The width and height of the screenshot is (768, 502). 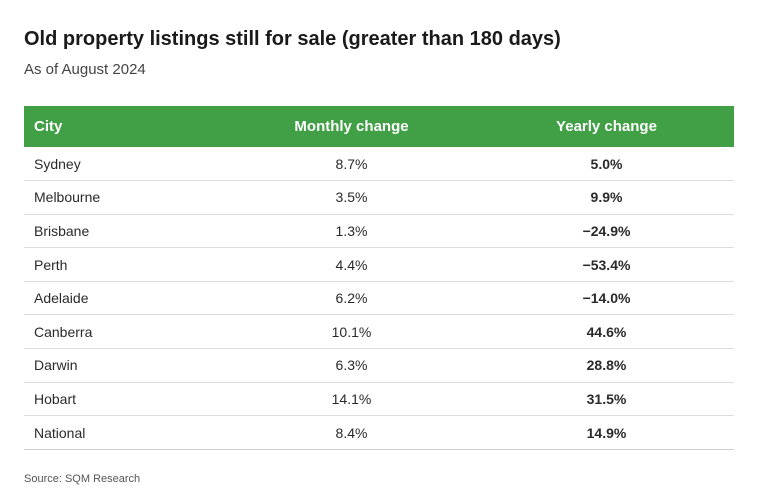 What do you see at coordinates (606, 126) in the screenshot?
I see `column-header-yearly-change: Yearly change` at bounding box center [606, 126].